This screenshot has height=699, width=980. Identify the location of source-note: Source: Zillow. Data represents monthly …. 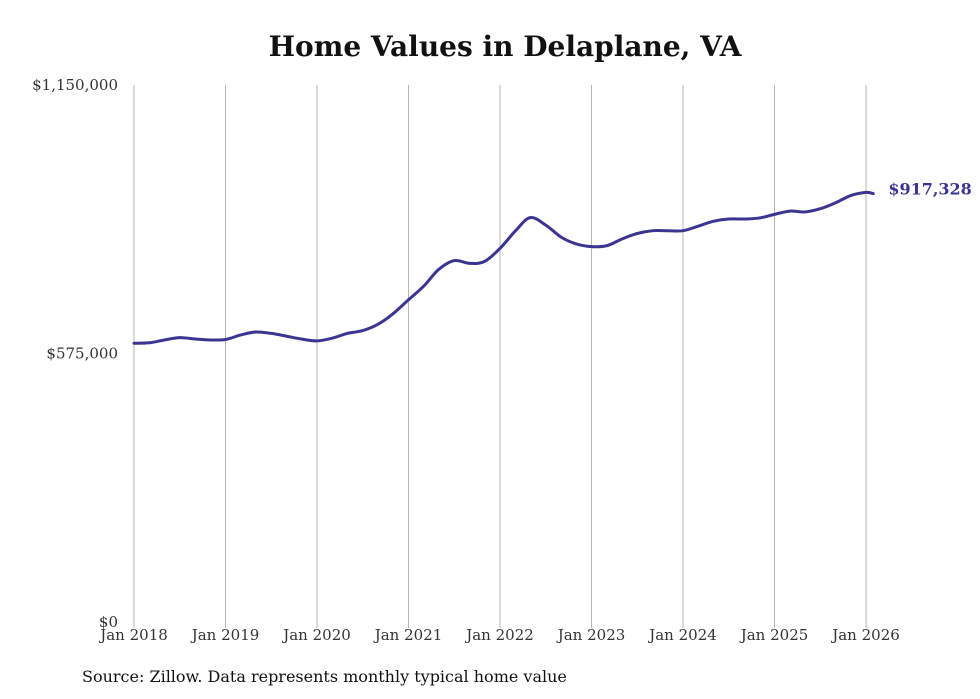
(324, 676).